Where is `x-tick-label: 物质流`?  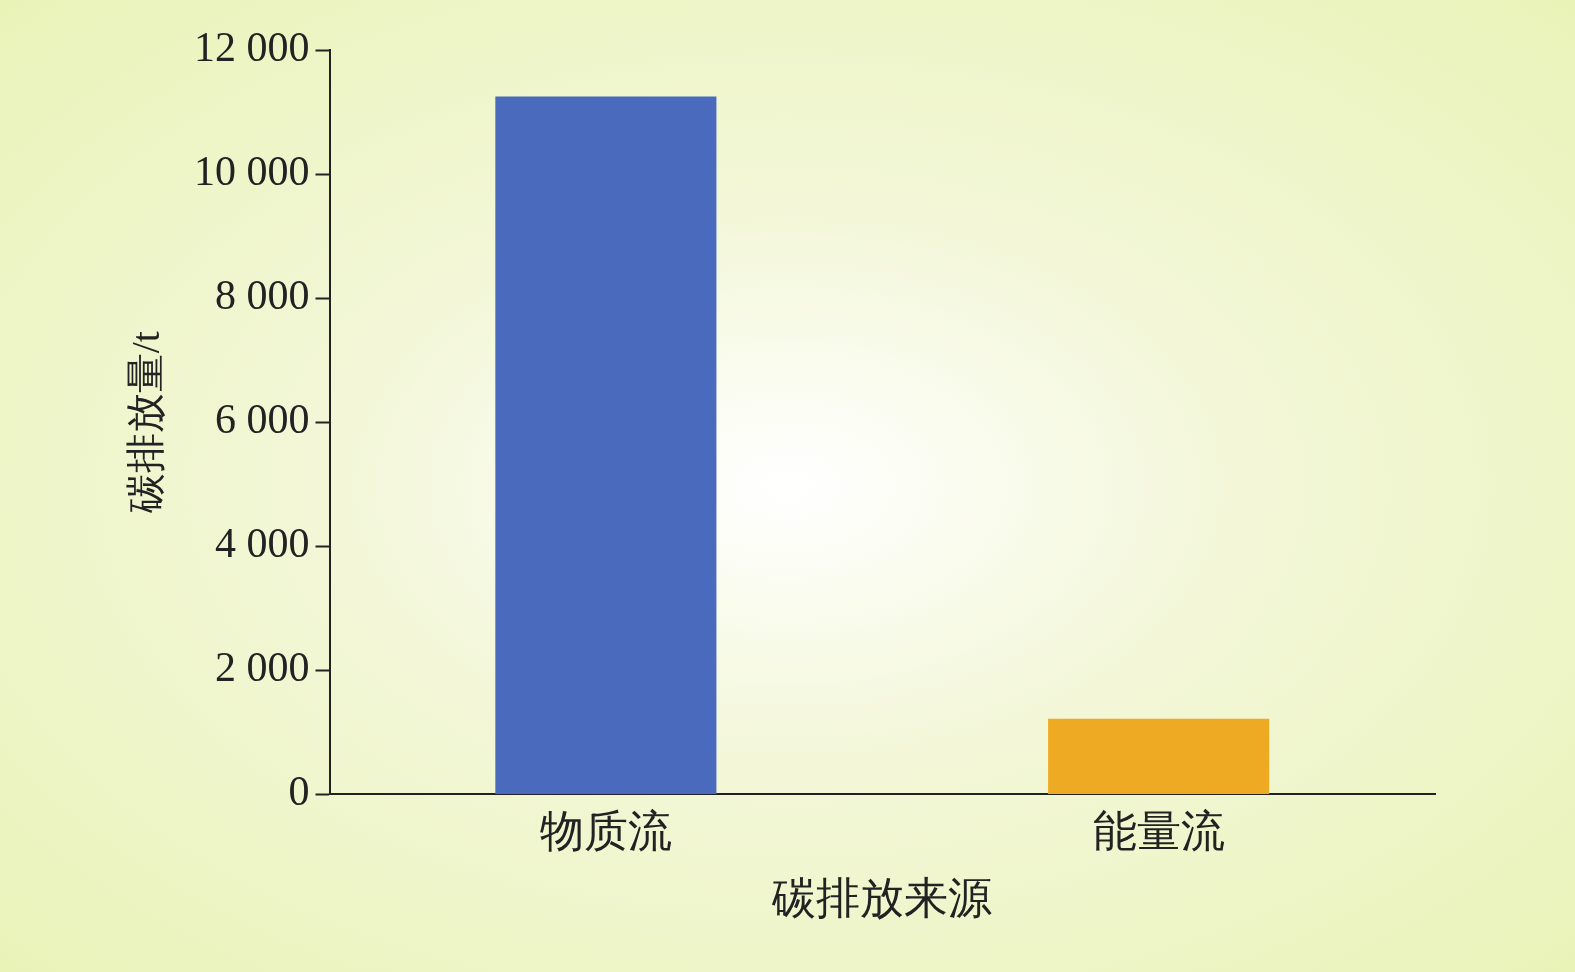
x-tick-label: 物质流 is located at coordinates (605, 832).